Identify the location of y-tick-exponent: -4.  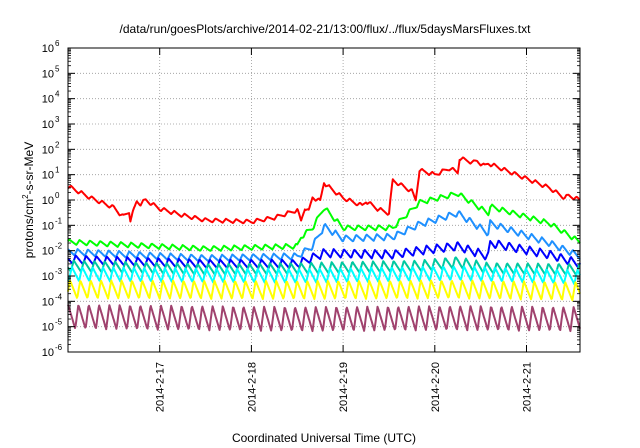
(59, 296).